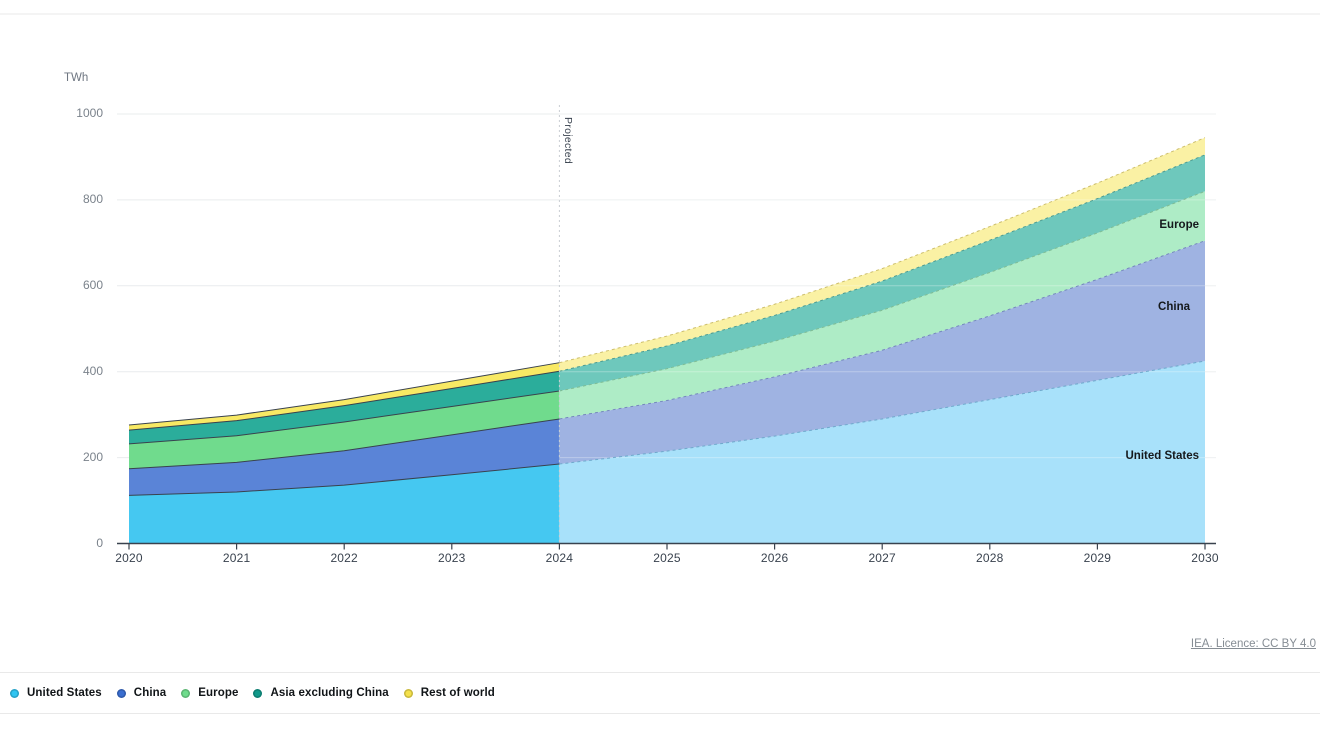 The width and height of the screenshot is (1320, 731). I want to click on y-tick-label: 800, so click(92, 198).